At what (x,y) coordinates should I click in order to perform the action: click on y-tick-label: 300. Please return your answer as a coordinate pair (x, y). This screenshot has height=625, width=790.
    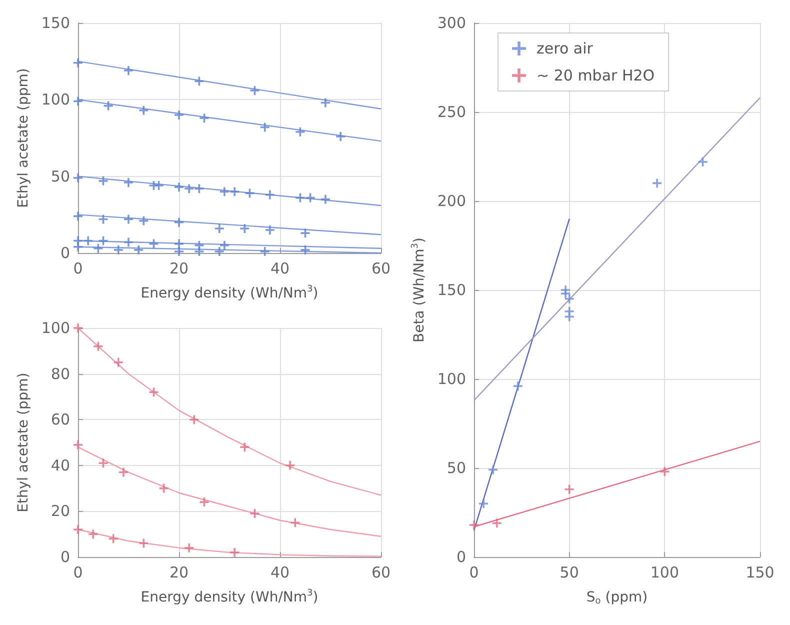
    Looking at the image, I should click on (451, 23).